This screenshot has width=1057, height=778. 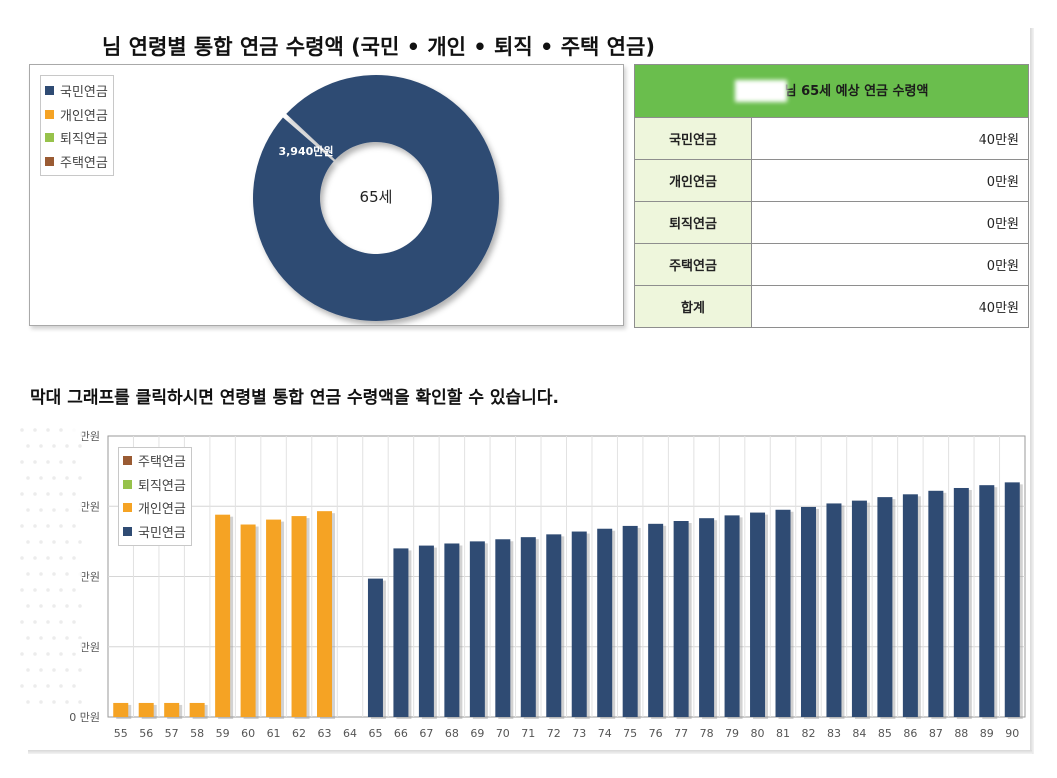 I want to click on x-tick-label: 58, so click(x=197, y=733).